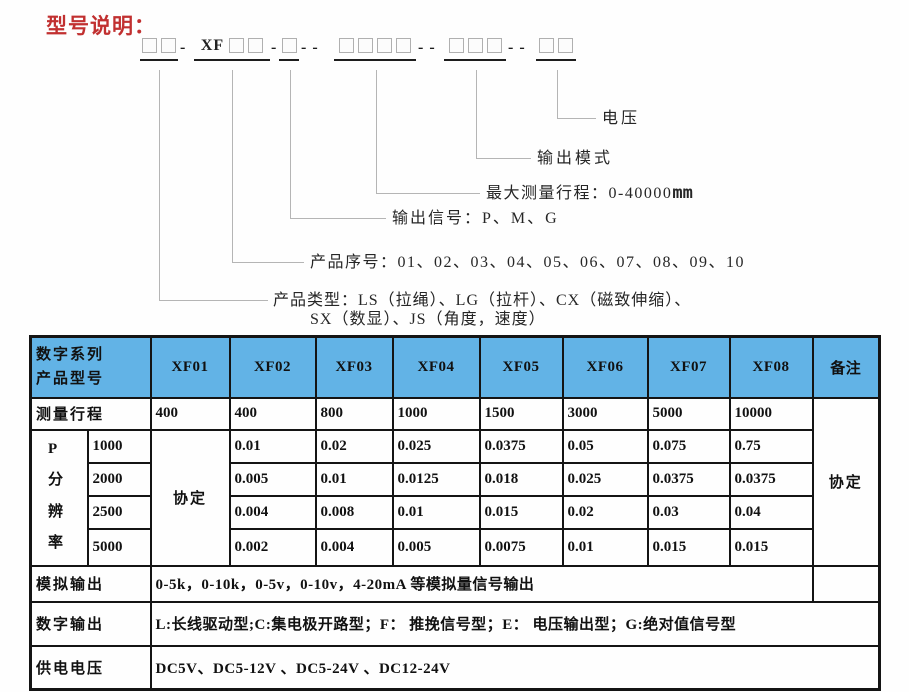 The height and width of the screenshot is (692, 909). Describe the element at coordinates (521, 367) in the screenshot. I see `model-header-cell: XF05` at that location.